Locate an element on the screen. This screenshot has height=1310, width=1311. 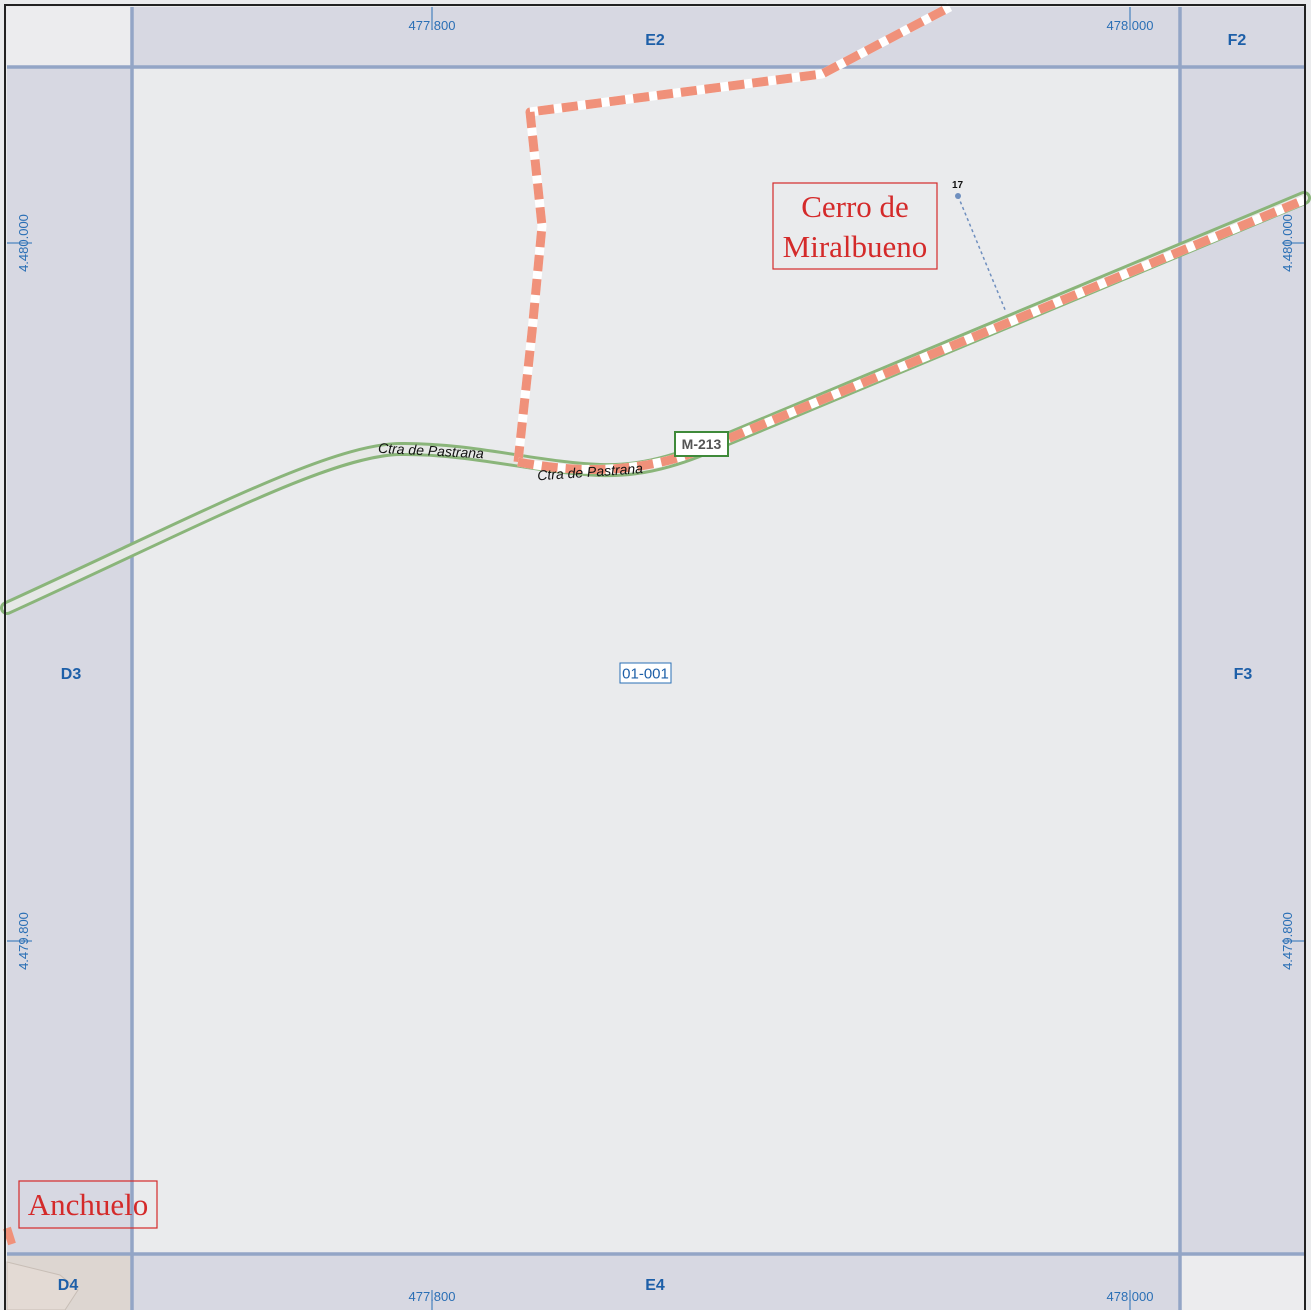
road-shield-m213: M-213 is located at coordinates (701, 444).